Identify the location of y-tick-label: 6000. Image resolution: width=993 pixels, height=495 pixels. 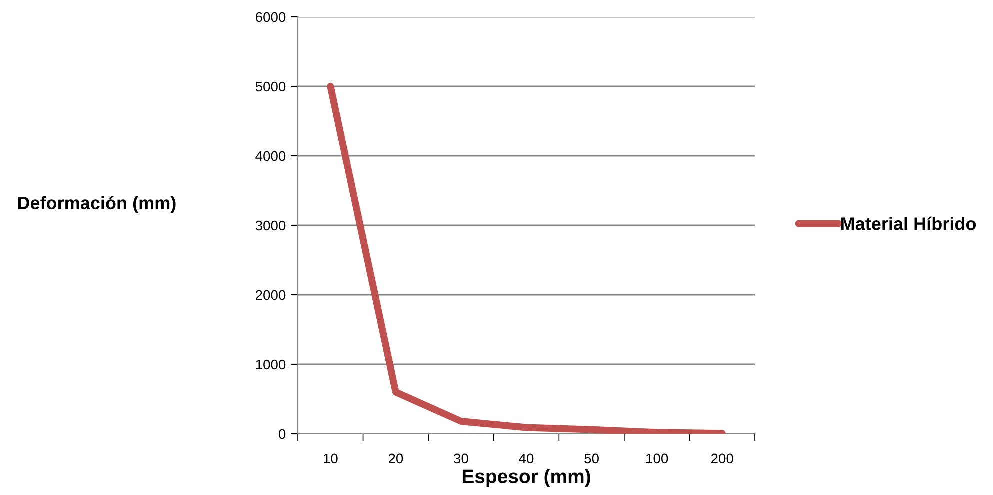
(271, 17).